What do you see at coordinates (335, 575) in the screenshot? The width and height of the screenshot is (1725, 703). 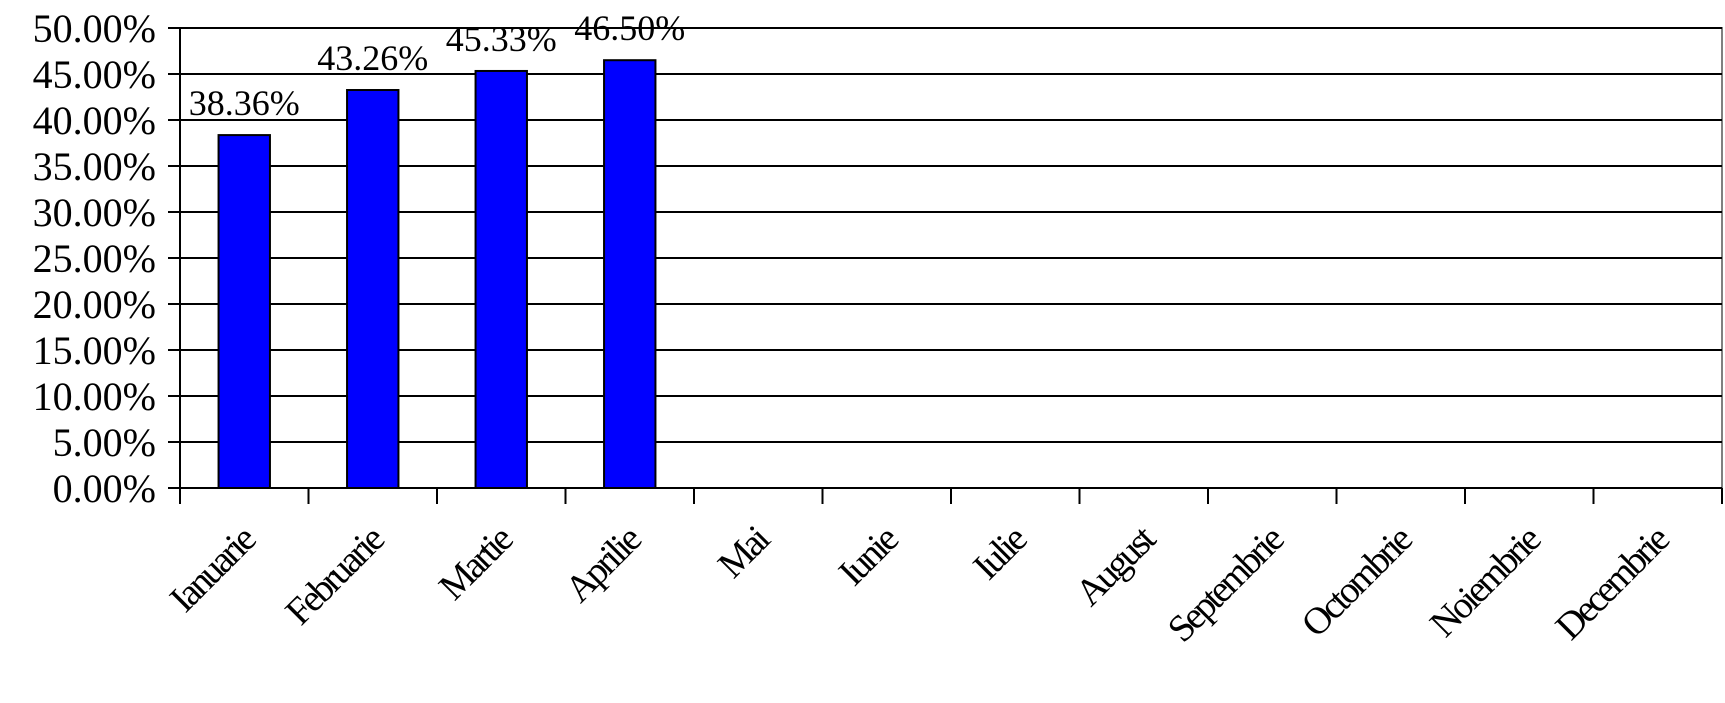 I see `x-tick-label: Februarie` at bounding box center [335, 575].